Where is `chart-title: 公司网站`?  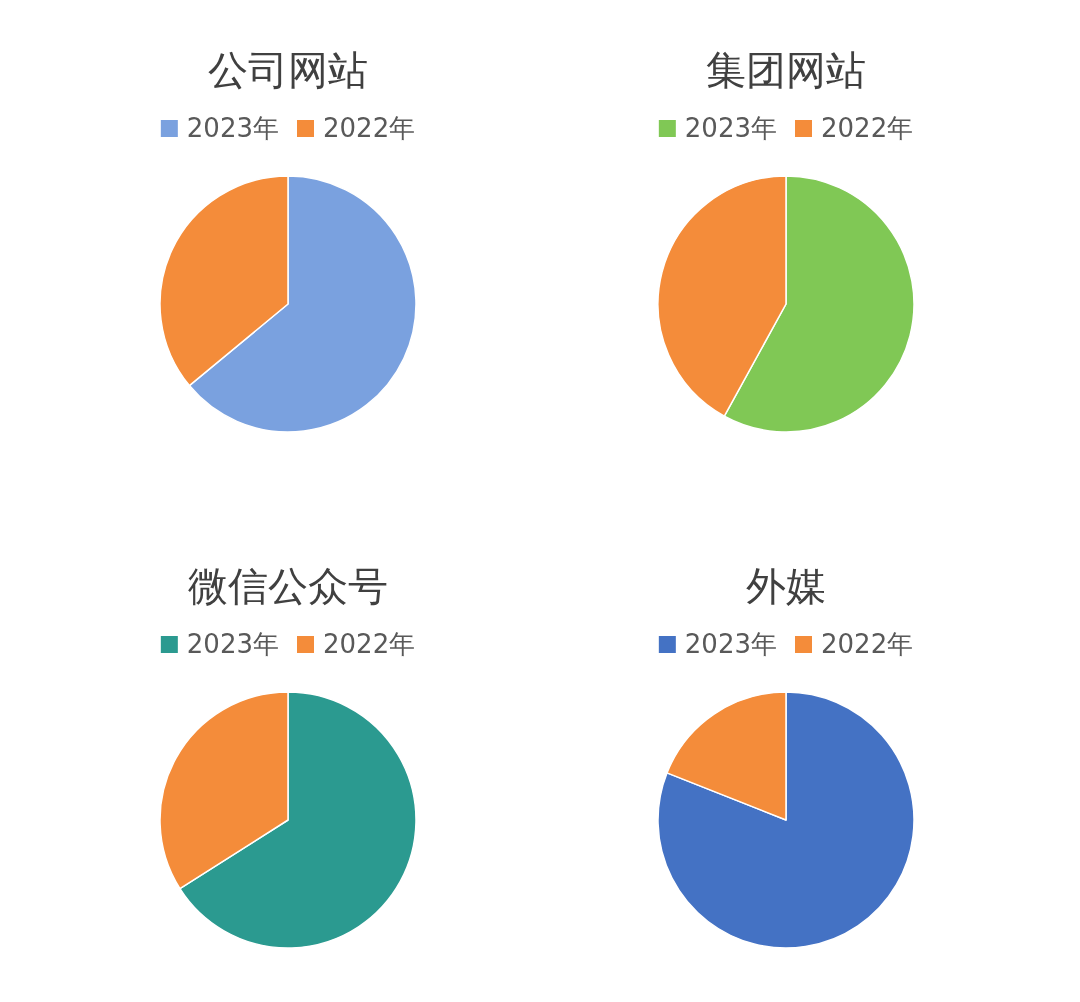
chart-title: 公司网站 is located at coordinates (288, 70).